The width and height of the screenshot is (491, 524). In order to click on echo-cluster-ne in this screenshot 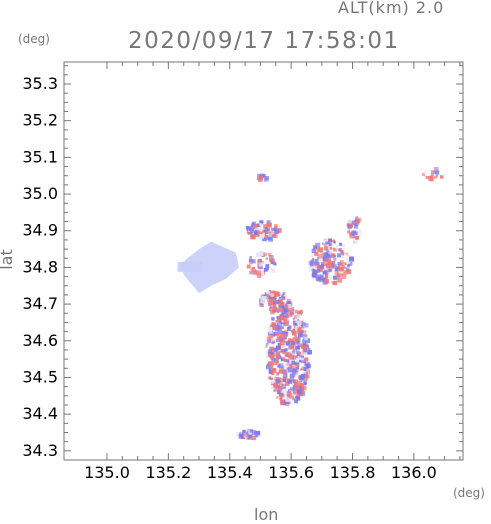, I will do `click(354, 230)`.